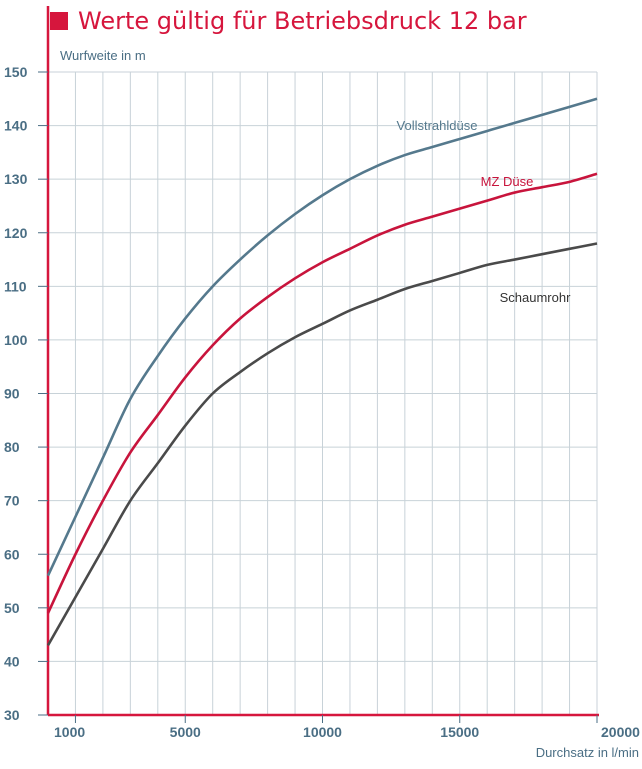 The image size is (642, 769). What do you see at coordinates (302, 21) in the screenshot?
I see `chart-title: Werte gültig für Betriebsdruck 12 bar` at bounding box center [302, 21].